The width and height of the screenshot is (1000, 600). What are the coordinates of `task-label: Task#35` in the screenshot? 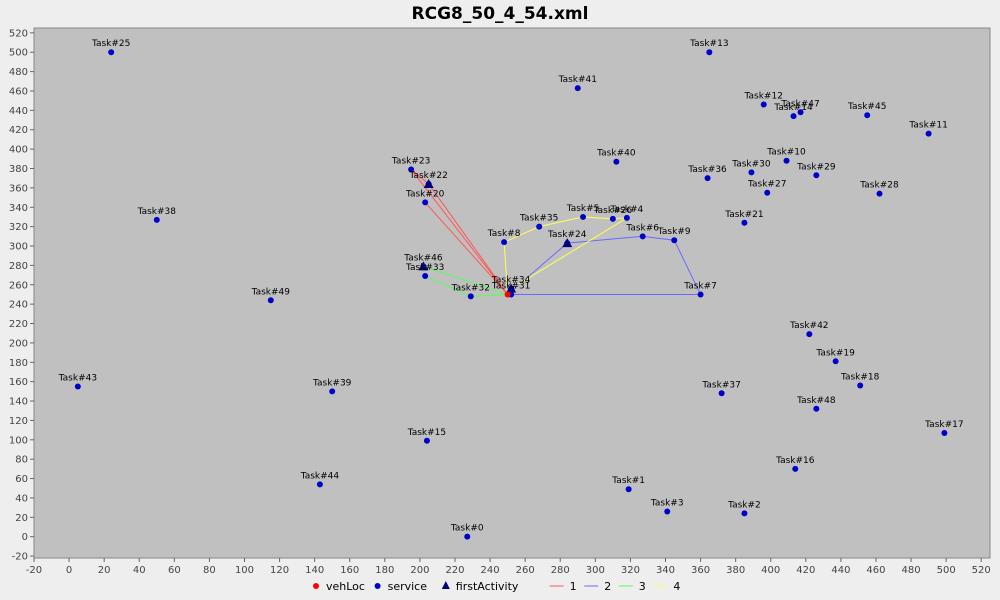 It's located at (538, 219).